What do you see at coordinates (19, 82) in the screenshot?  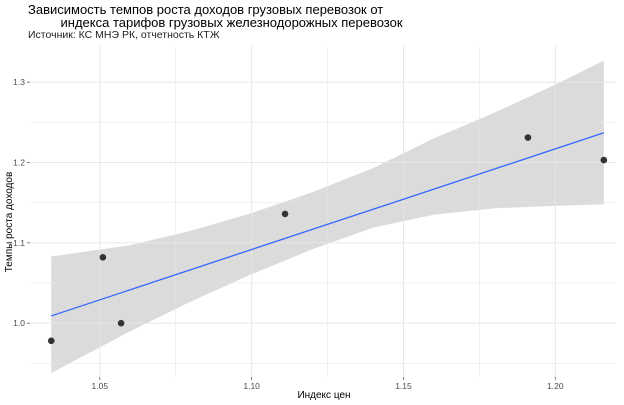 I see `y-tick-label: 1.3` at bounding box center [19, 82].